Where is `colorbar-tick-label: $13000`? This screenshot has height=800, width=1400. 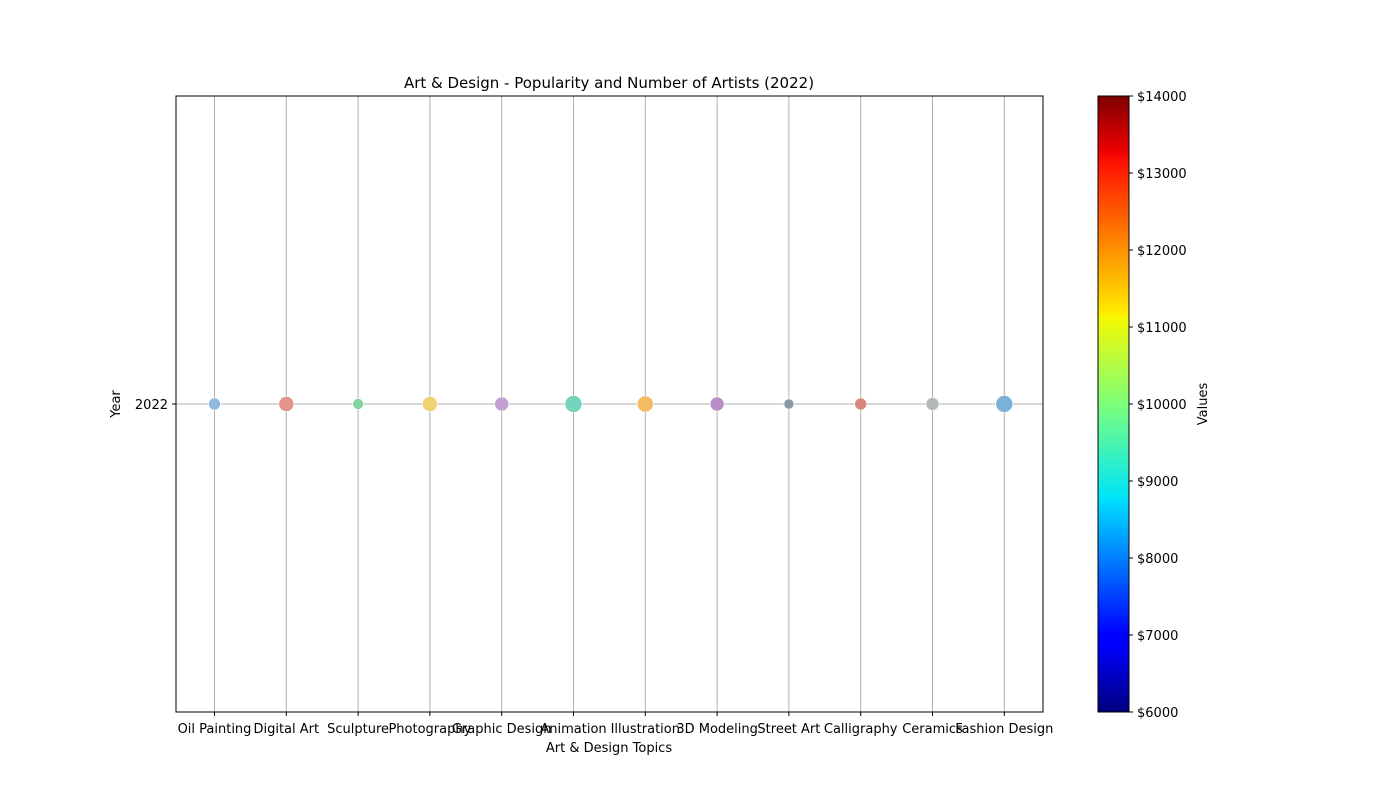
colorbar-tick-label: $13000 is located at coordinates (1162, 174).